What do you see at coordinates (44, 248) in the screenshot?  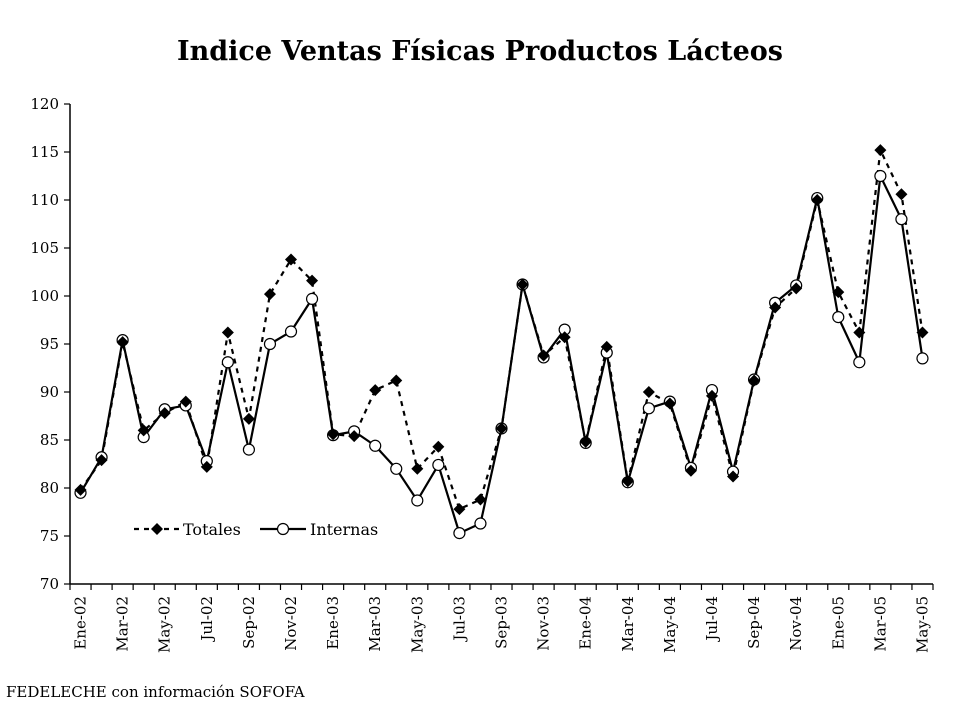 I see `y-tick-label: 105` at bounding box center [44, 248].